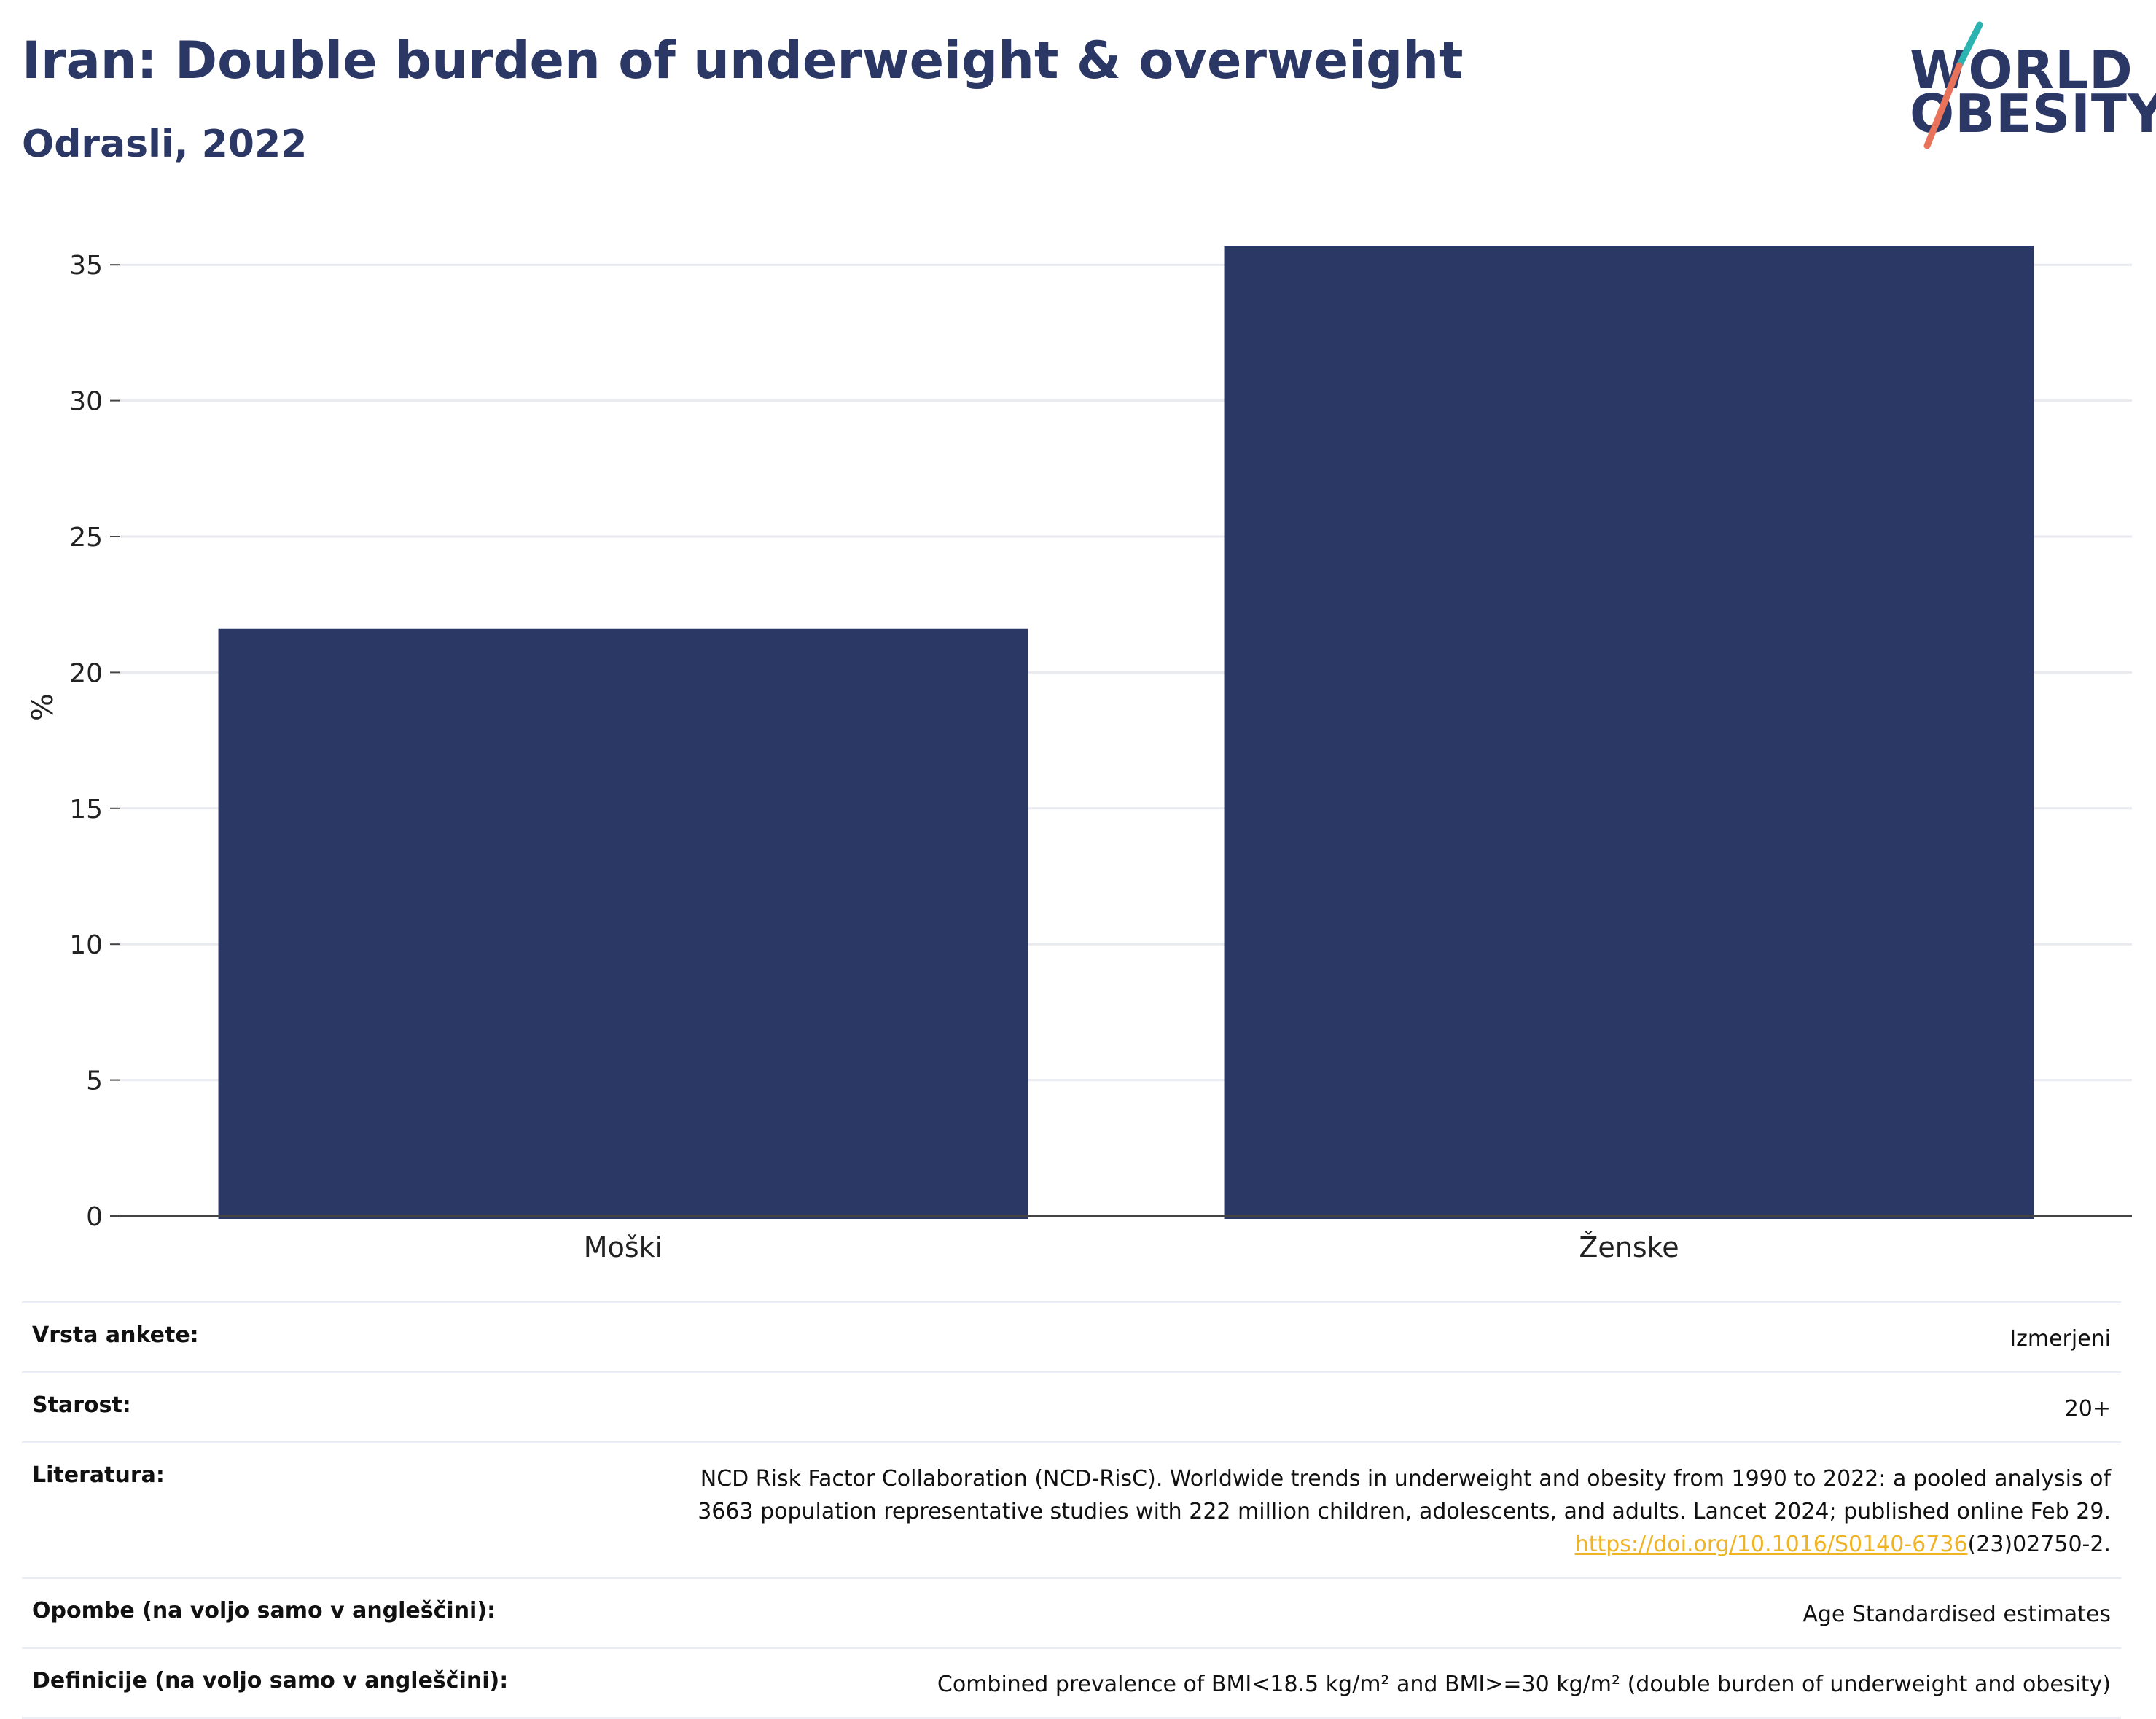  What do you see at coordinates (264, 1611) in the screenshot?
I see `notes-label: Opombe (na voljo samo v angleščini):` at bounding box center [264, 1611].